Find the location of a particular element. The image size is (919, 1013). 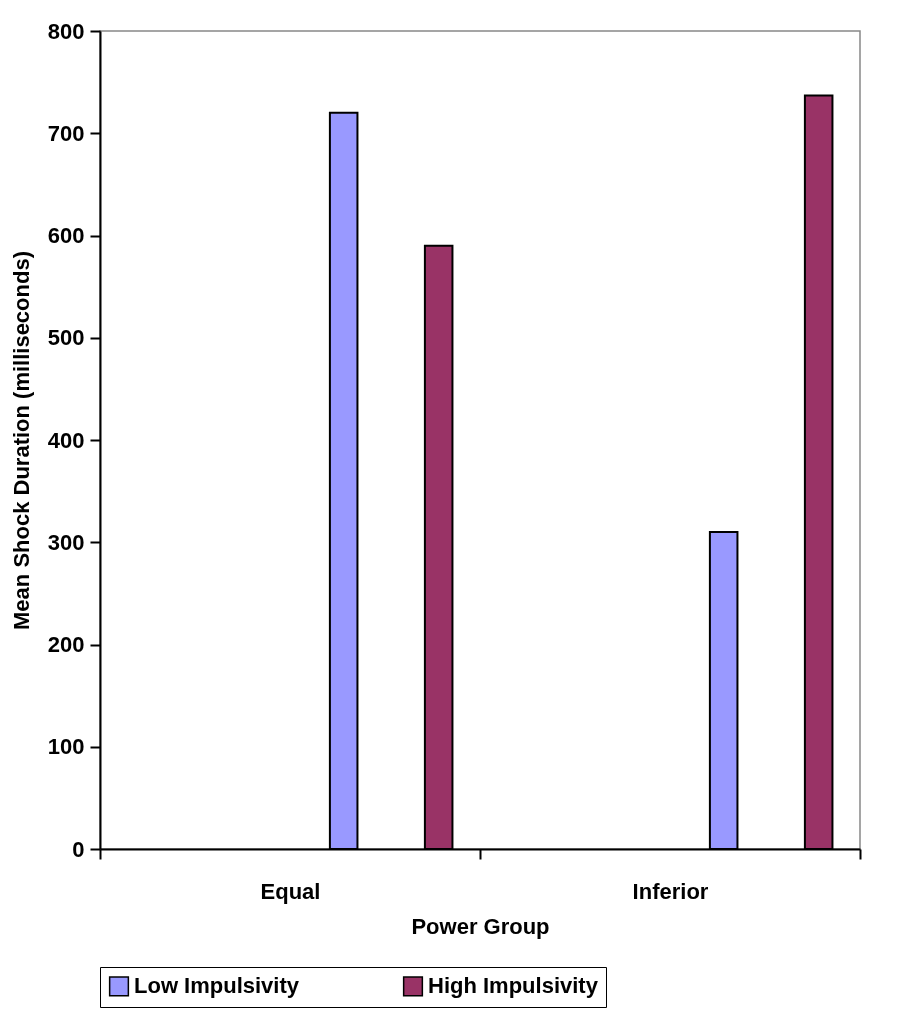

y-tick-label: 200 is located at coordinates (66, 644).